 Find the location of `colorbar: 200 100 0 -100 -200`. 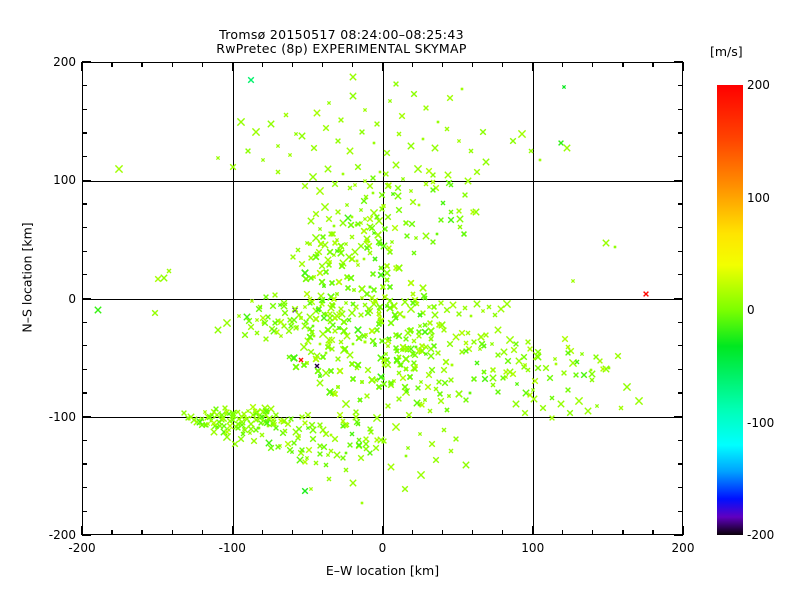

colorbar: 200 100 0 -100 -200 is located at coordinates (745, 310).